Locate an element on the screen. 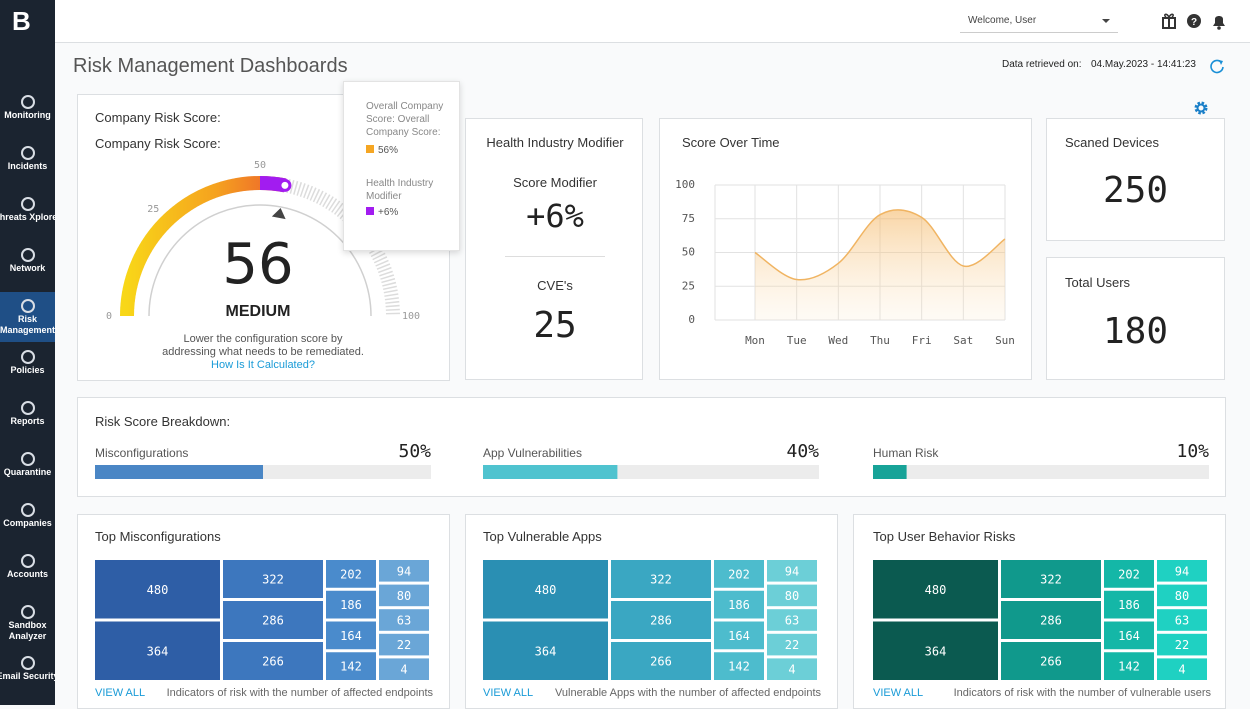  breakdown-card is located at coordinates (651, 447).